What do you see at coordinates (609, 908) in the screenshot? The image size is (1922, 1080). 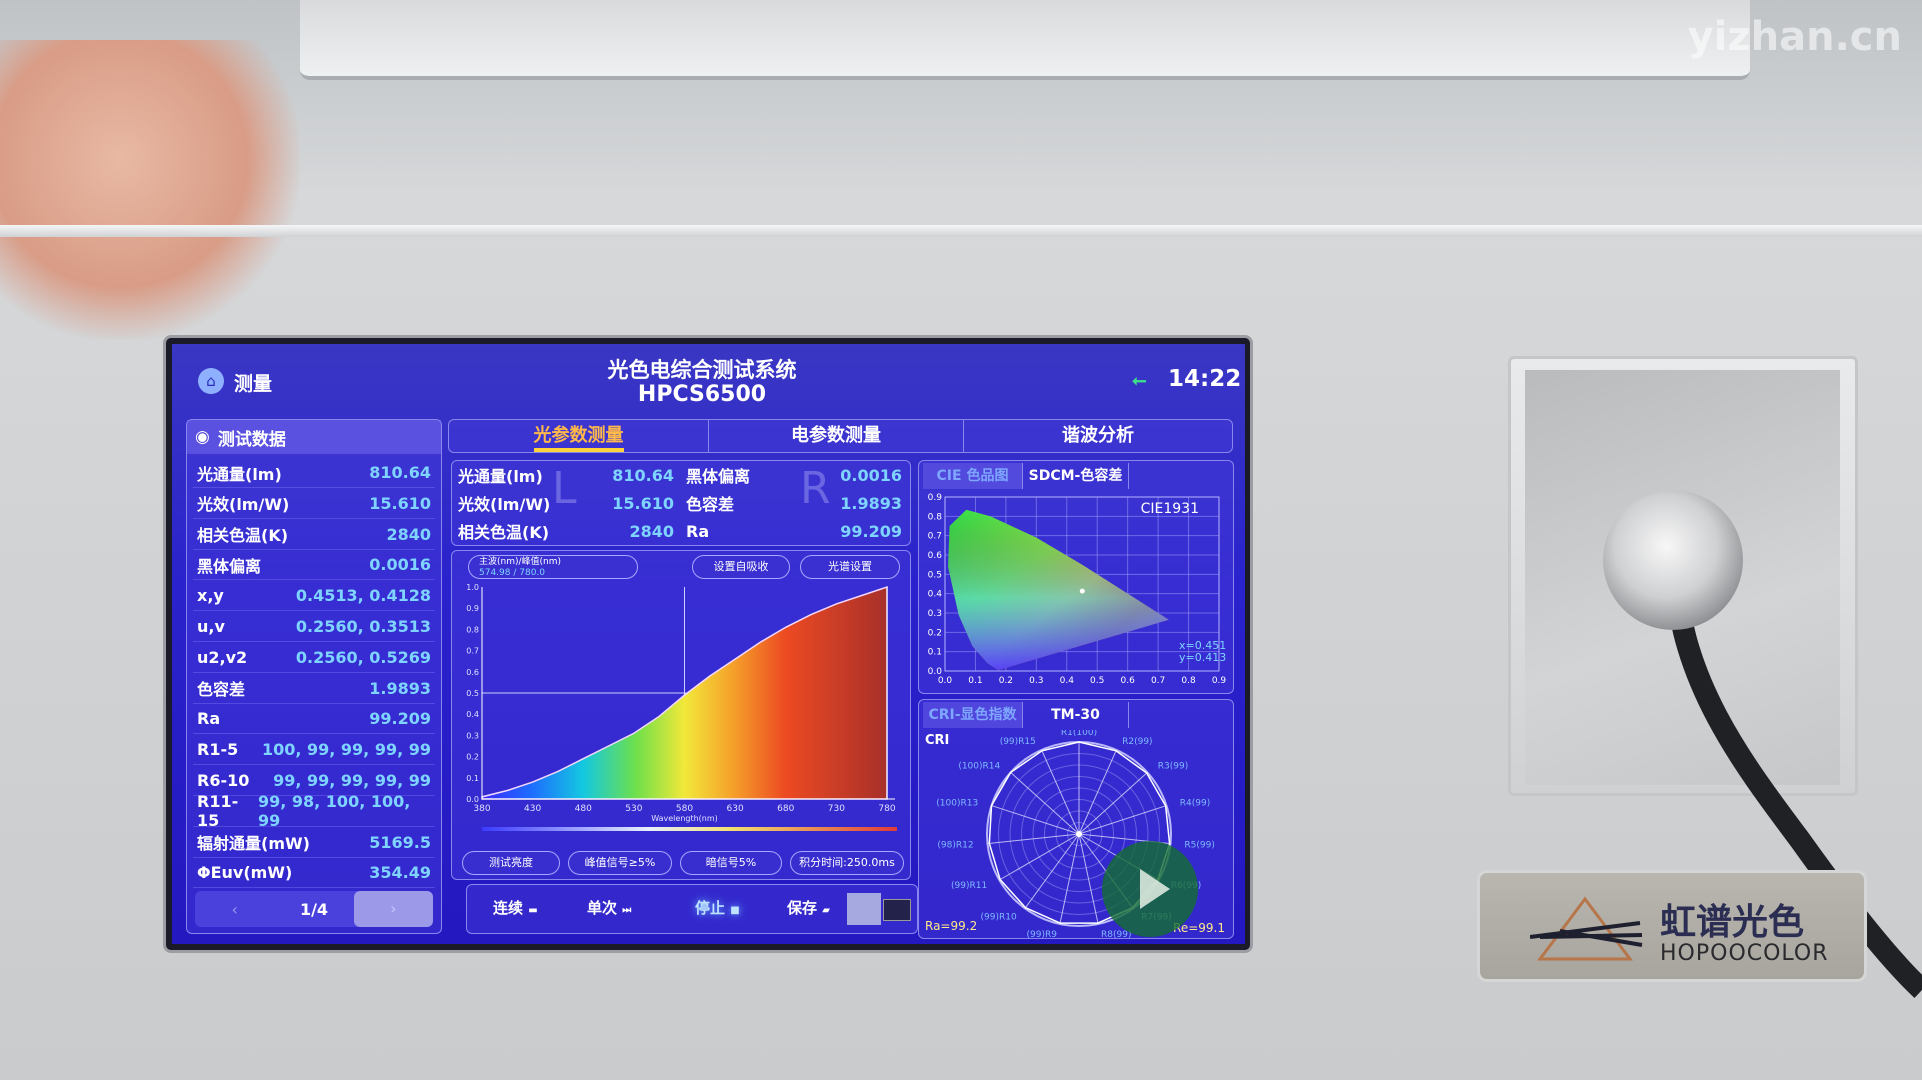 I see `single-button: 单次 ⏭` at bounding box center [609, 908].